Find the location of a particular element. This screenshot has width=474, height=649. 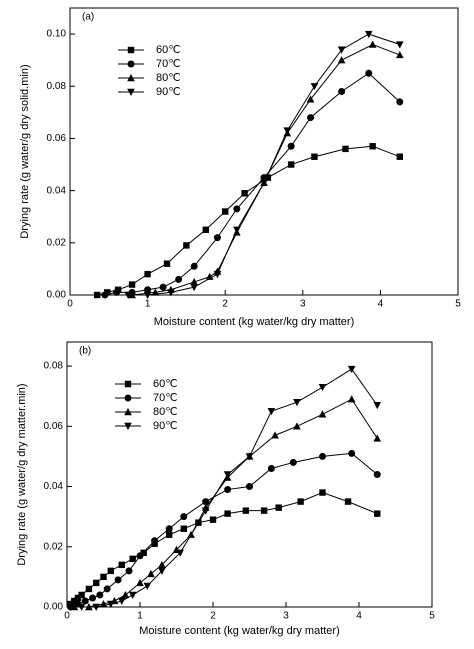

x-tick-label: 2 is located at coordinates (225, 304).